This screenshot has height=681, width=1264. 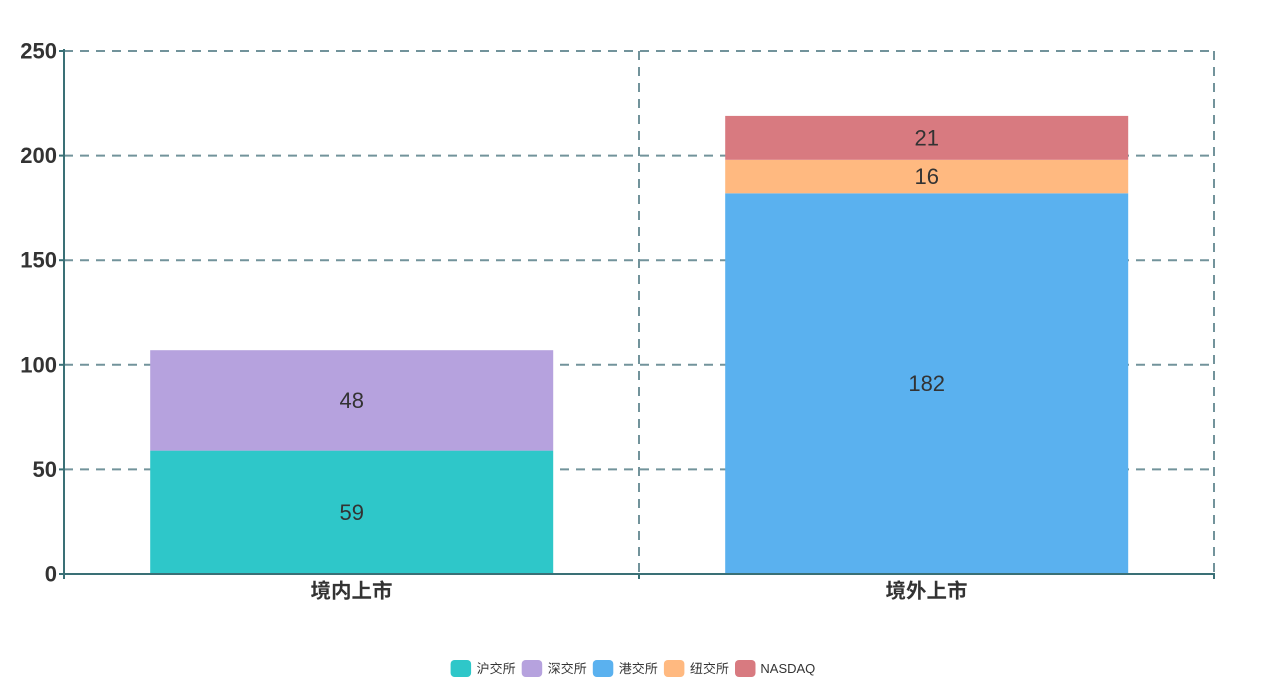 What do you see at coordinates (787, 668) in the screenshot?
I see `svg-text: NASDAQ` at bounding box center [787, 668].